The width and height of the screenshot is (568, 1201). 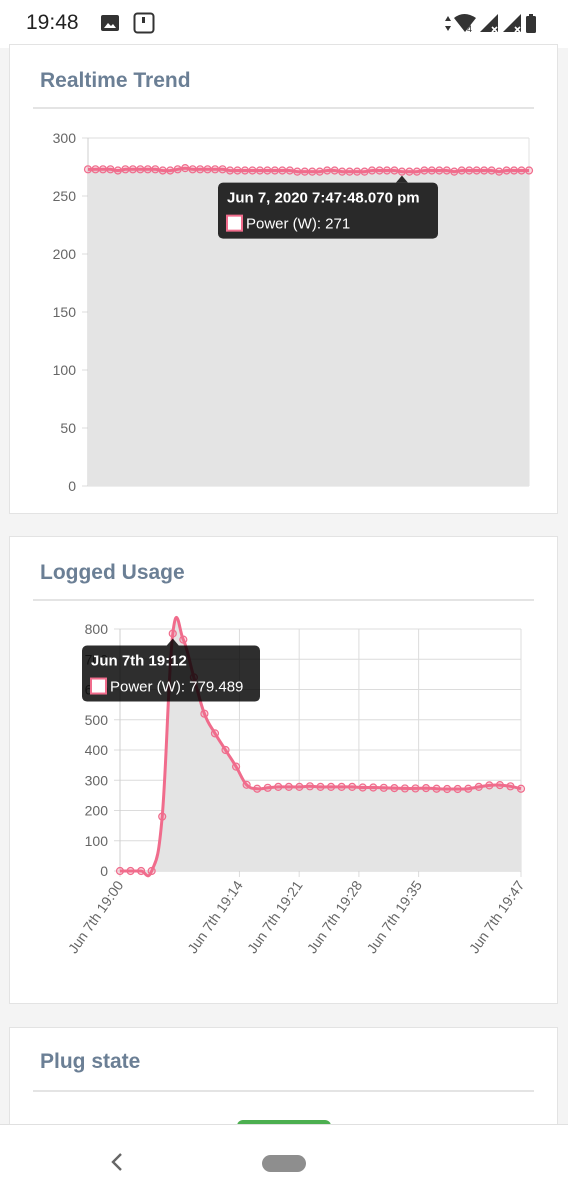 I want to click on data-arrows-icon, so click(x=448, y=23).